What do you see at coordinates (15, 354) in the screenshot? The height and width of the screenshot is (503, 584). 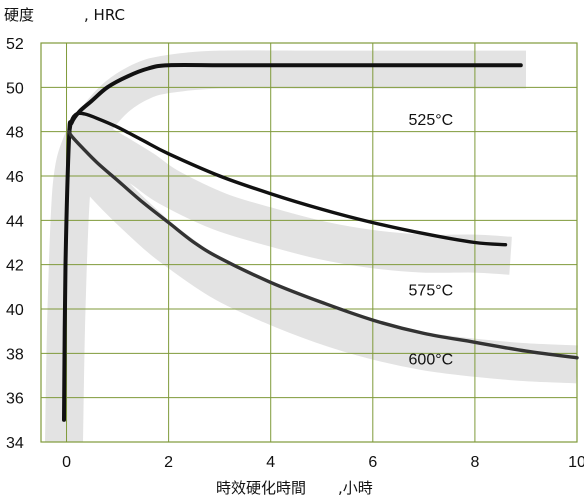 I see `y-tick-label: 38` at bounding box center [15, 354].